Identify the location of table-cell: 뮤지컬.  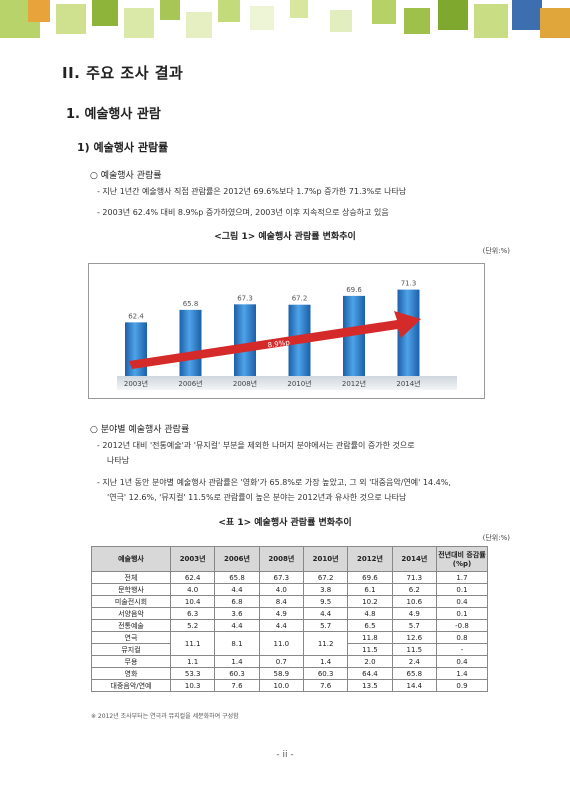
(131, 649).